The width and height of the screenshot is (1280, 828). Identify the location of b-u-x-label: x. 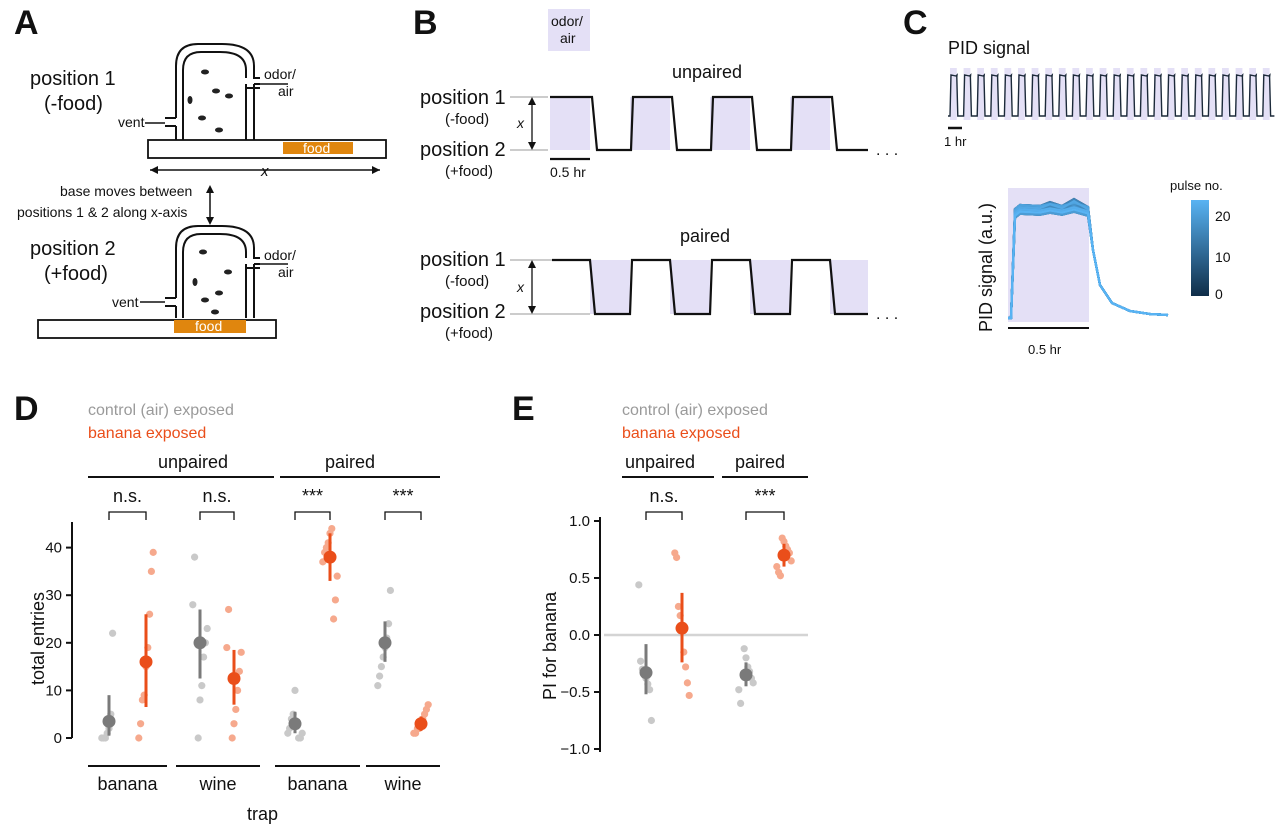
(520, 123).